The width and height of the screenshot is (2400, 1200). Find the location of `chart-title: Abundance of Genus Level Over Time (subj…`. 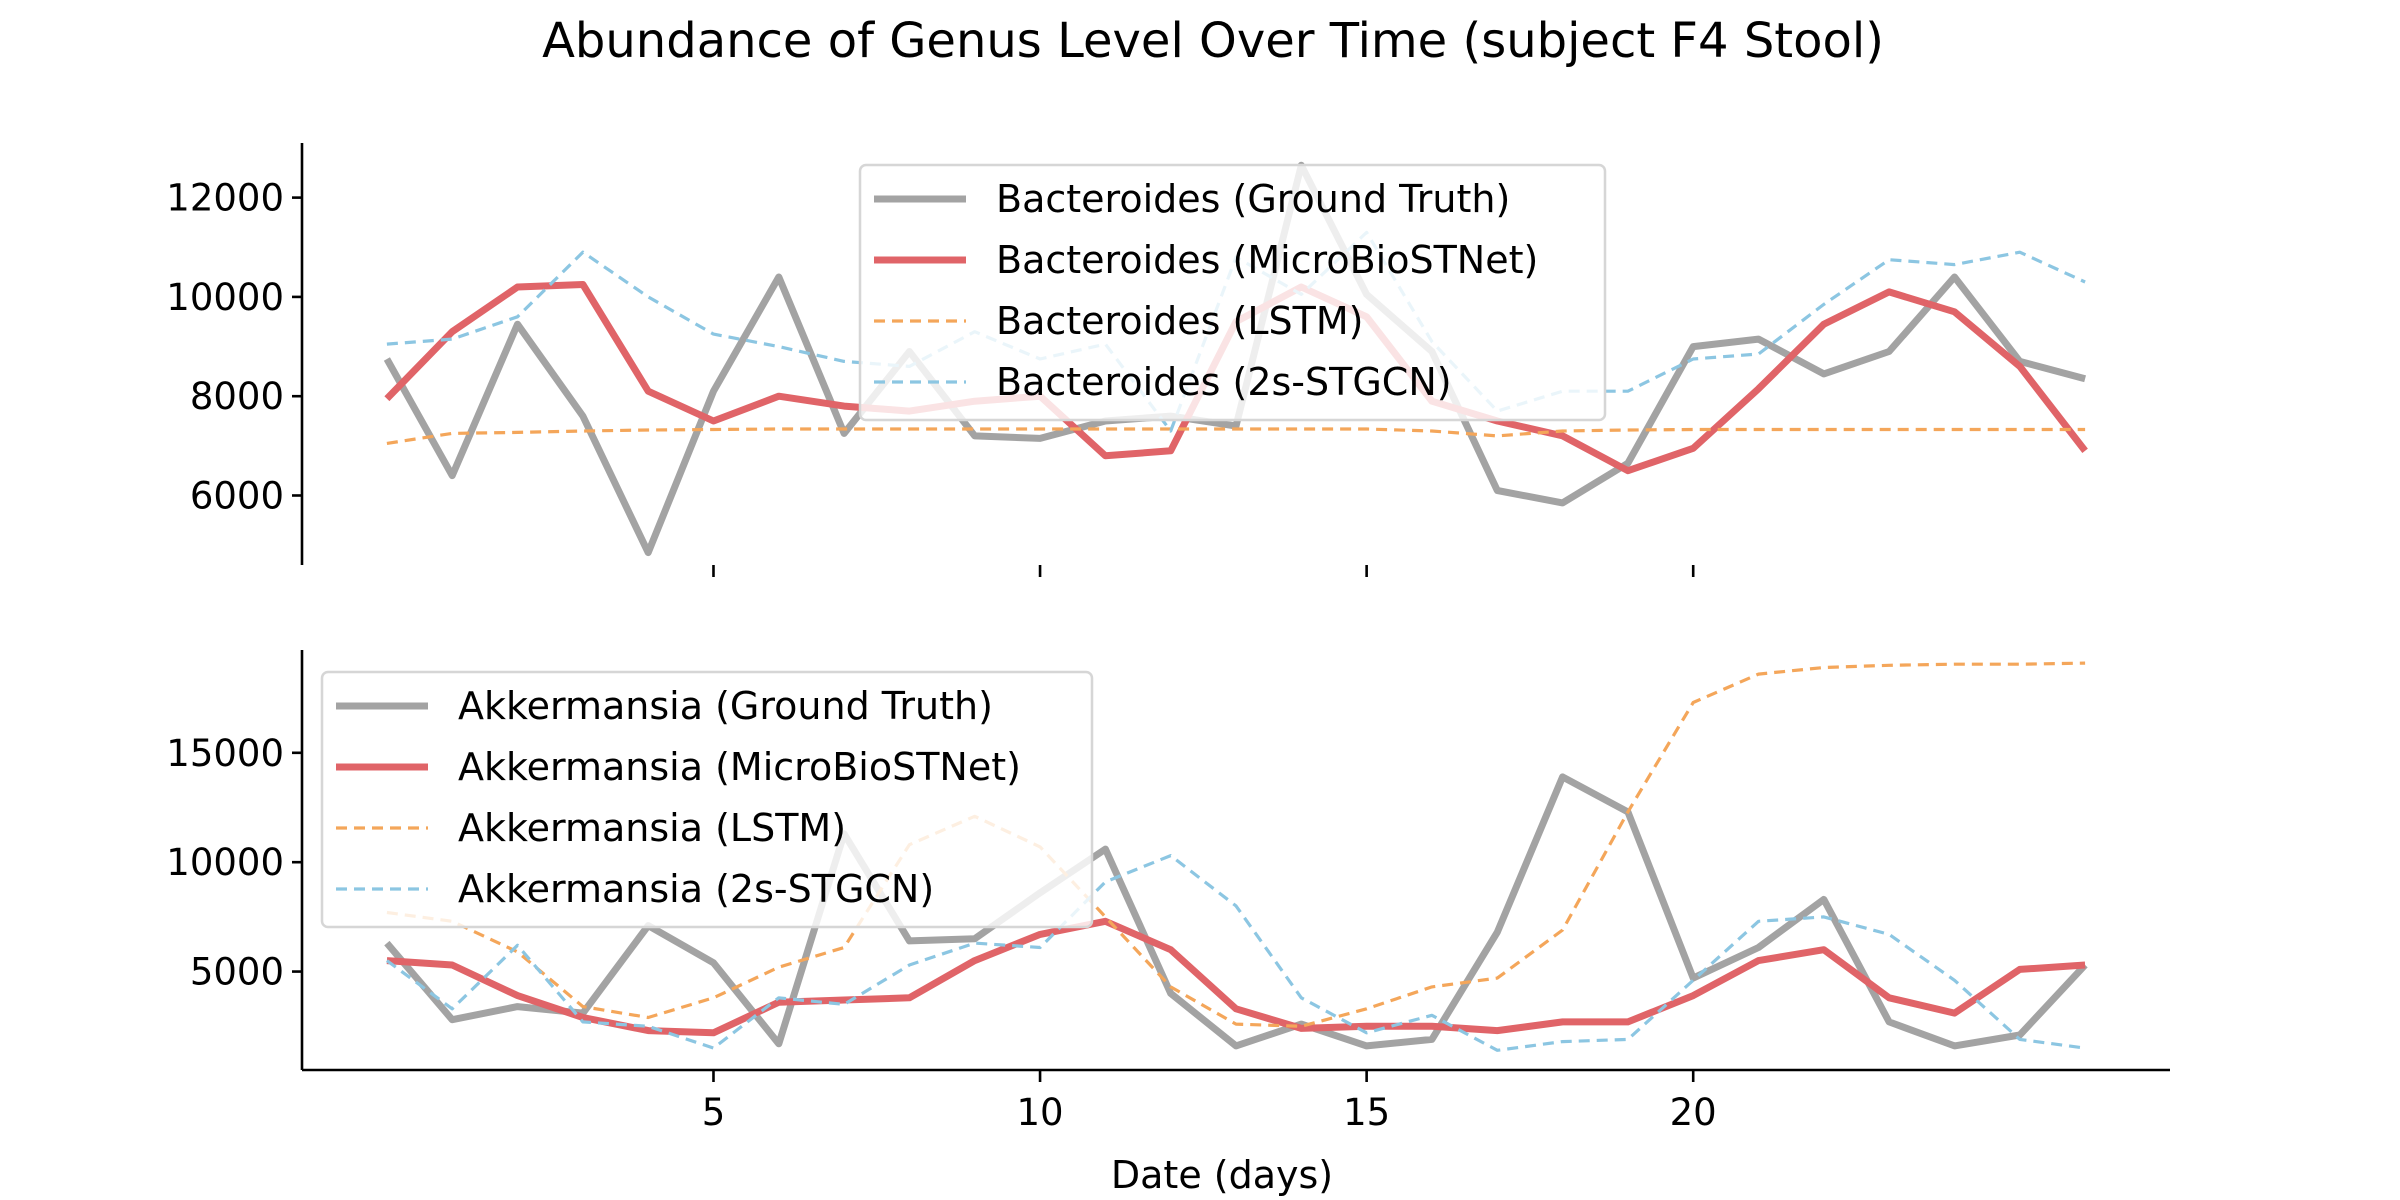

chart-title: Abundance of Genus Level Over Time (subj… is located at coordinates (1213, 41).